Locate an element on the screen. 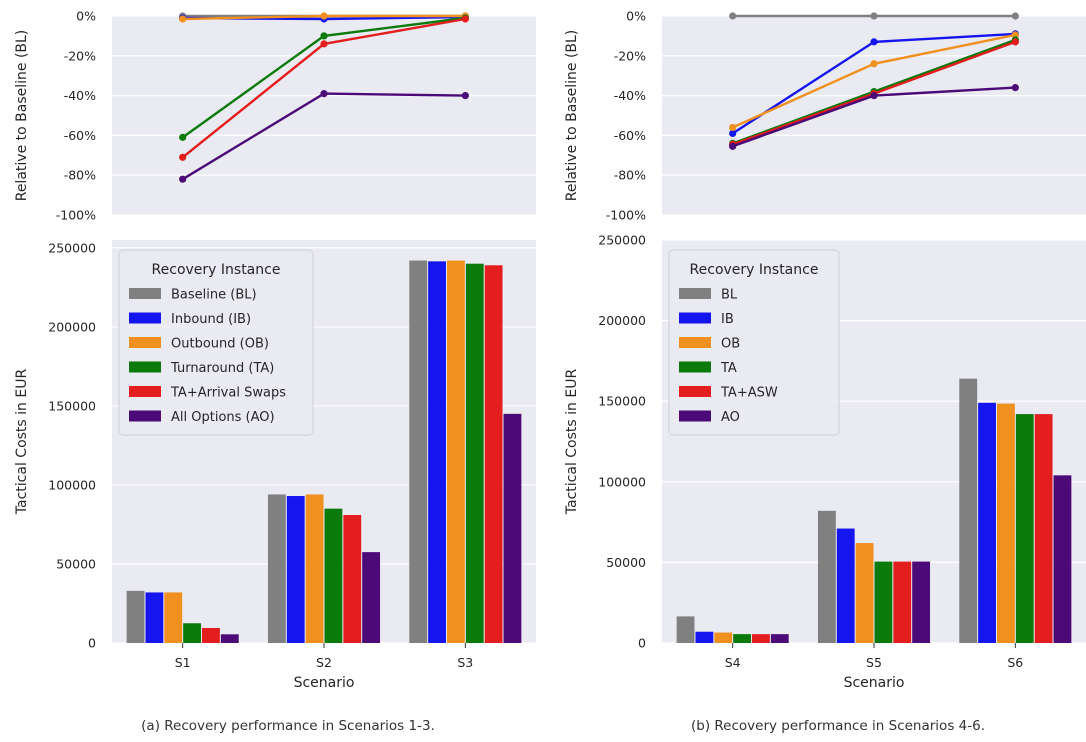  left-costs-legend-label: TA+Arrival Swaps is located at coordinates (228, 393).